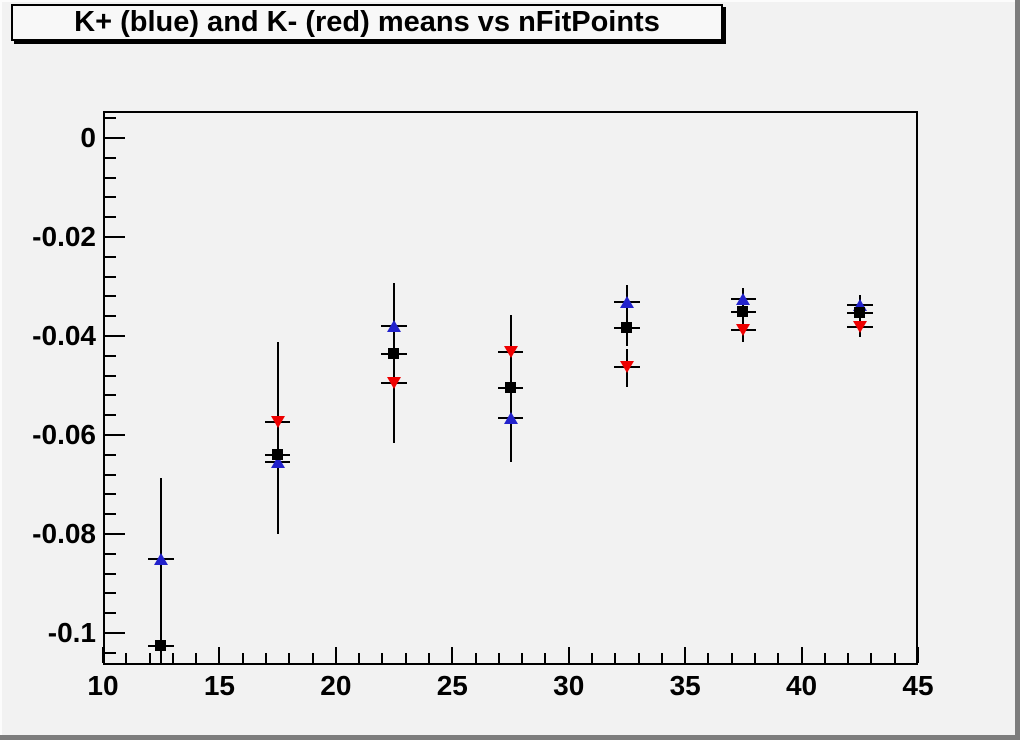  I want to click on y-axis-tick-label: -0.04, so click(64, 335).